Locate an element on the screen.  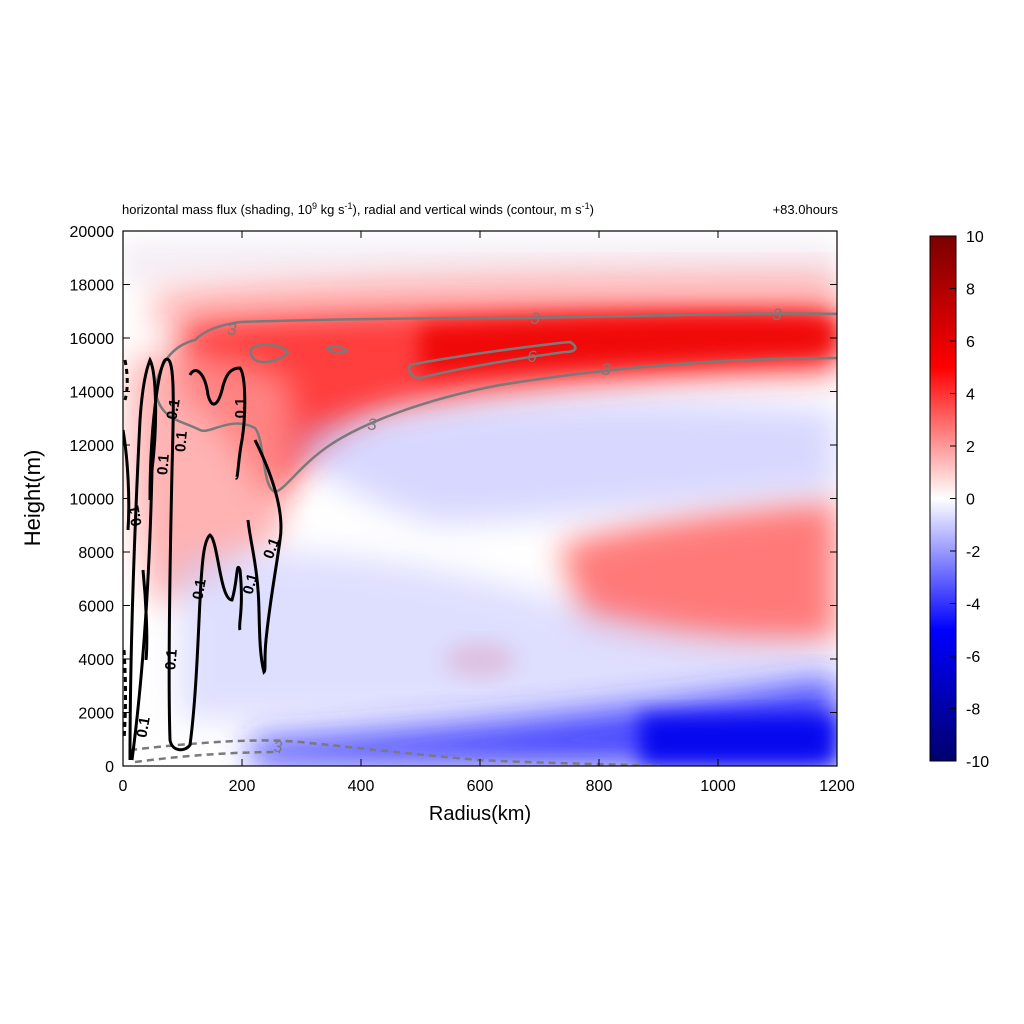
x-tick-label: 600 is located at coordinates (480, 786).